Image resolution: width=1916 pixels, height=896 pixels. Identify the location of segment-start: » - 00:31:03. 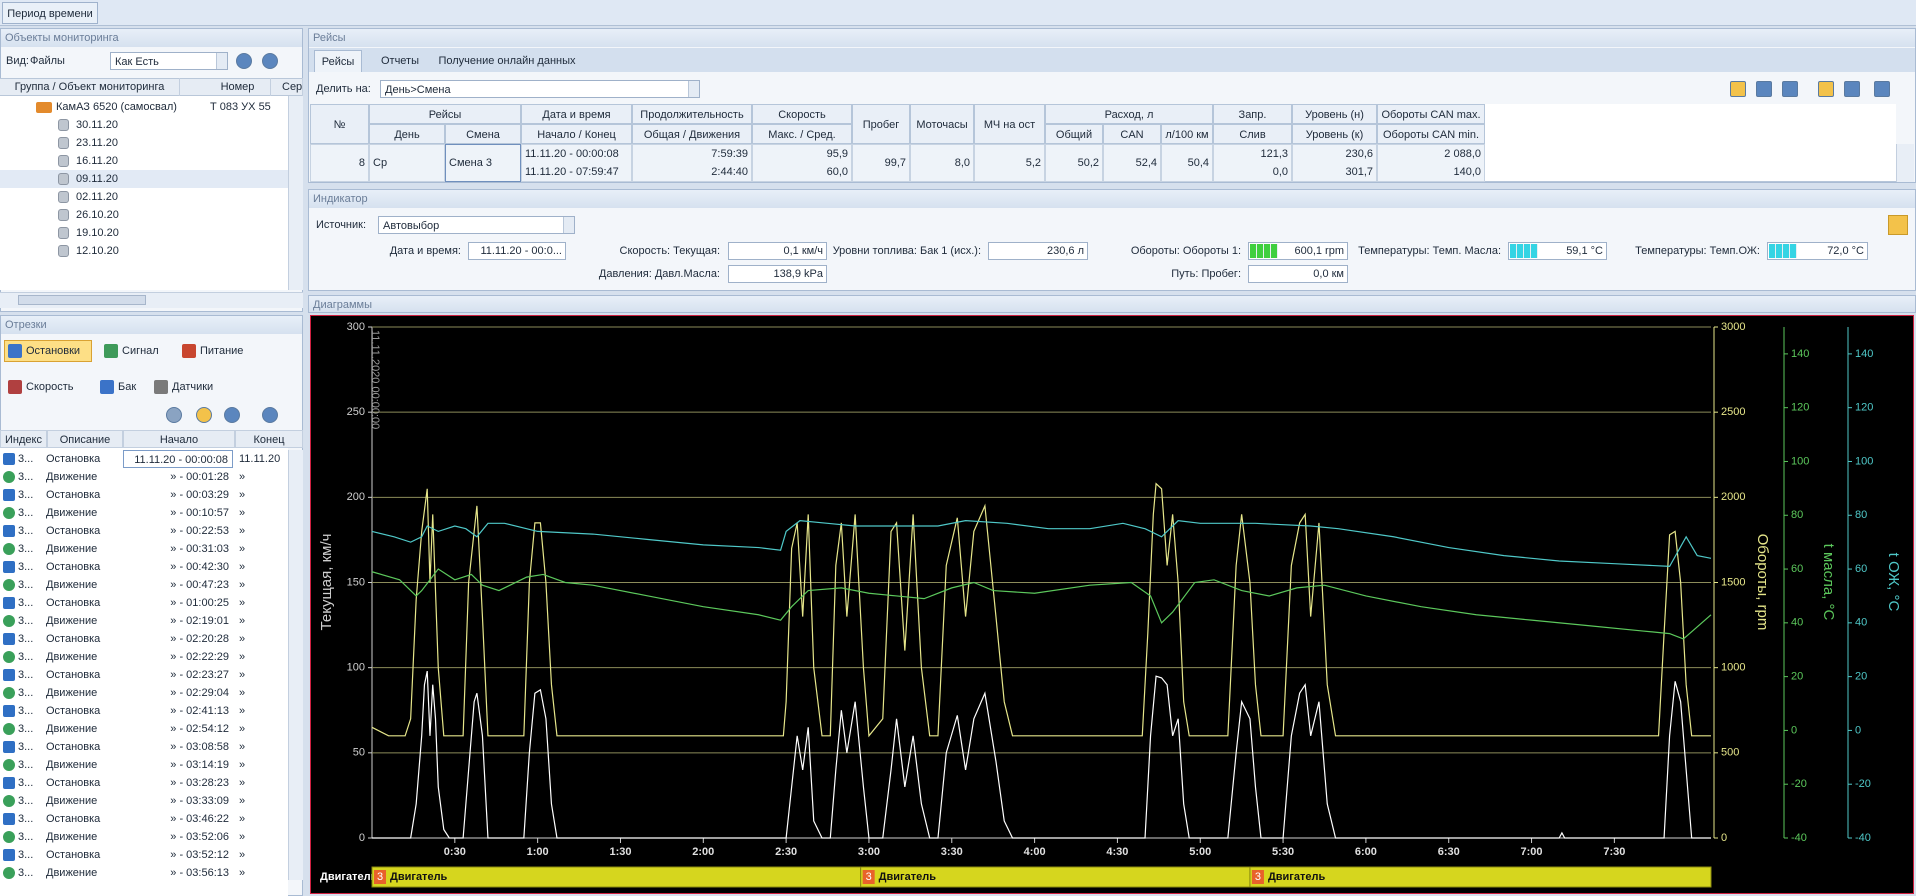
(199, 549).